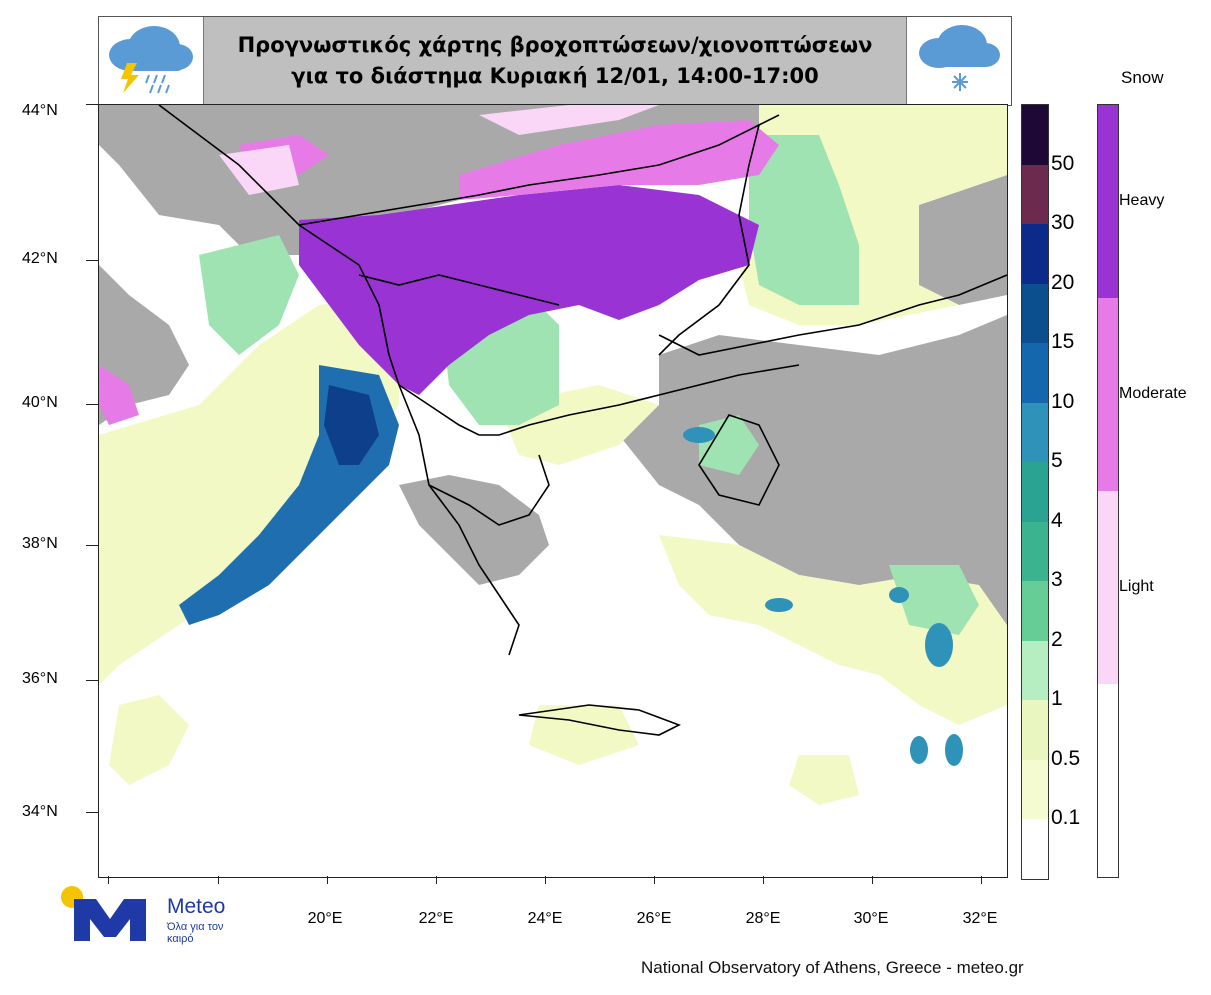 The height and width of the screenshot is (995, 1211). What do you see at coordinates (1063, 163) in the screenshot?
I see `rain-scale-label: 50` at bounding box center [1063, 163].